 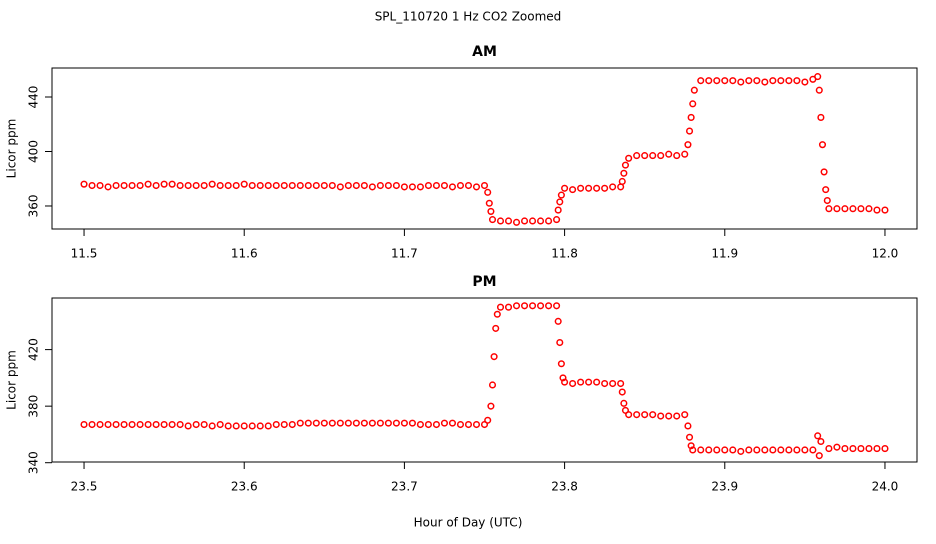 I want to click on x-tick-label: 11.9, so click(x=724, y=254).